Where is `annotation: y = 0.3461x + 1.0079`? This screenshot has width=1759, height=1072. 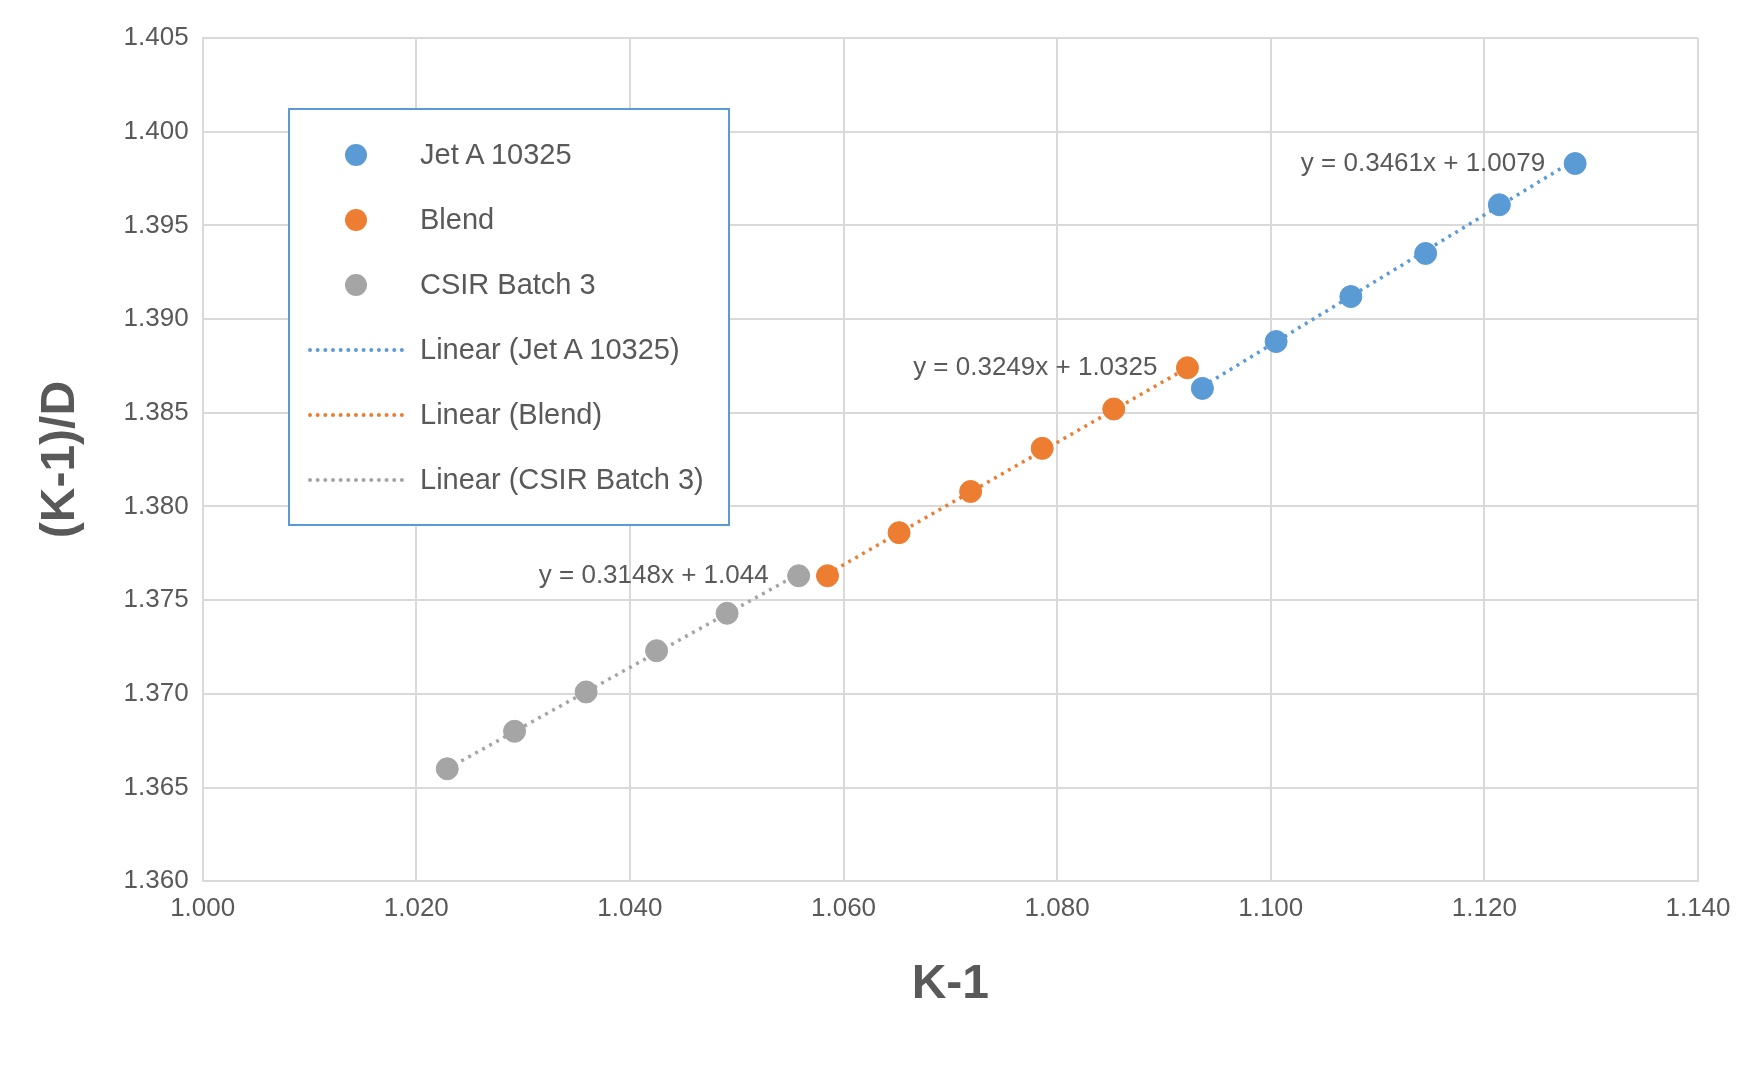 annotation: y = 0.3461x + 1.0079 is located at coordinates (1423, 161).